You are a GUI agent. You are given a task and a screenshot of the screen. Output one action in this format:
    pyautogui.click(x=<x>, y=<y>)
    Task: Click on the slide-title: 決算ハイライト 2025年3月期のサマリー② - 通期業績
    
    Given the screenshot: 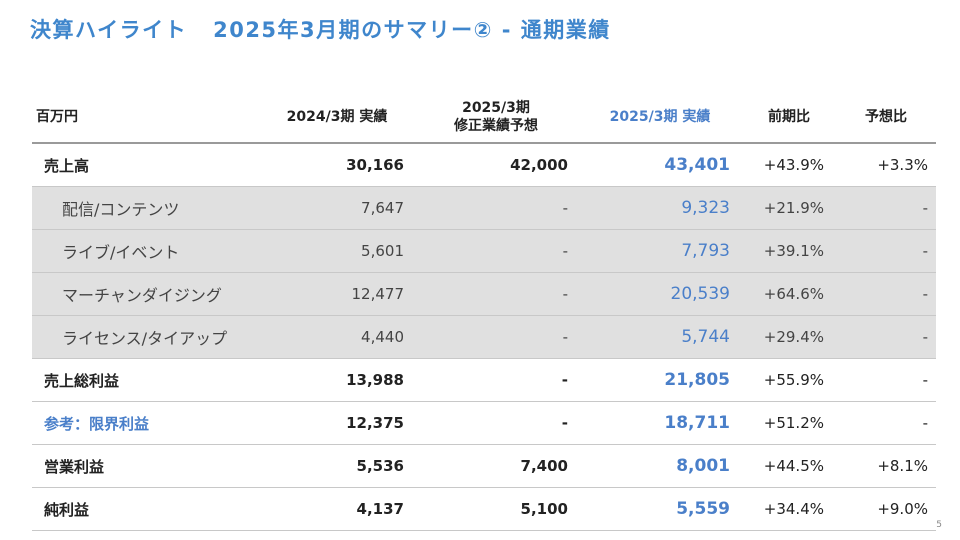 What is the action you would take?
    pyautogui.click(x=320, y=29)
    